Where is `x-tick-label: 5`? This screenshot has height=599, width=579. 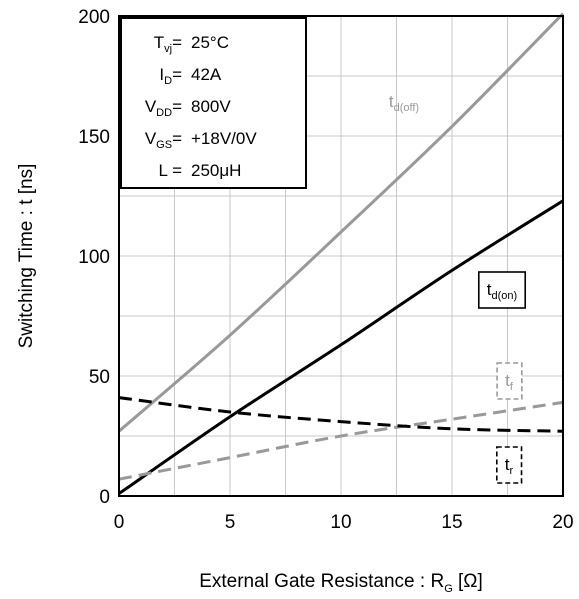
x-tick-label: 5 is located at coordinates (230, 522).